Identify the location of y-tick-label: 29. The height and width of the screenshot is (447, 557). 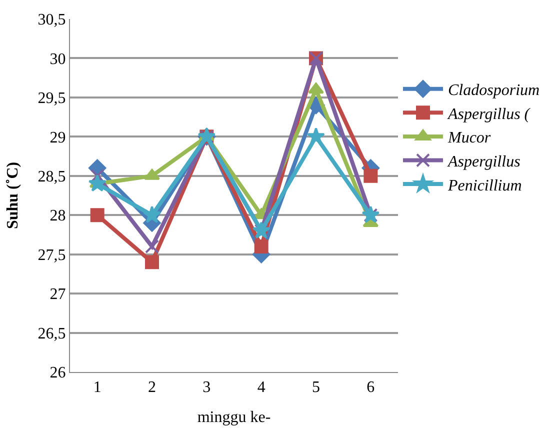
(58, 137).